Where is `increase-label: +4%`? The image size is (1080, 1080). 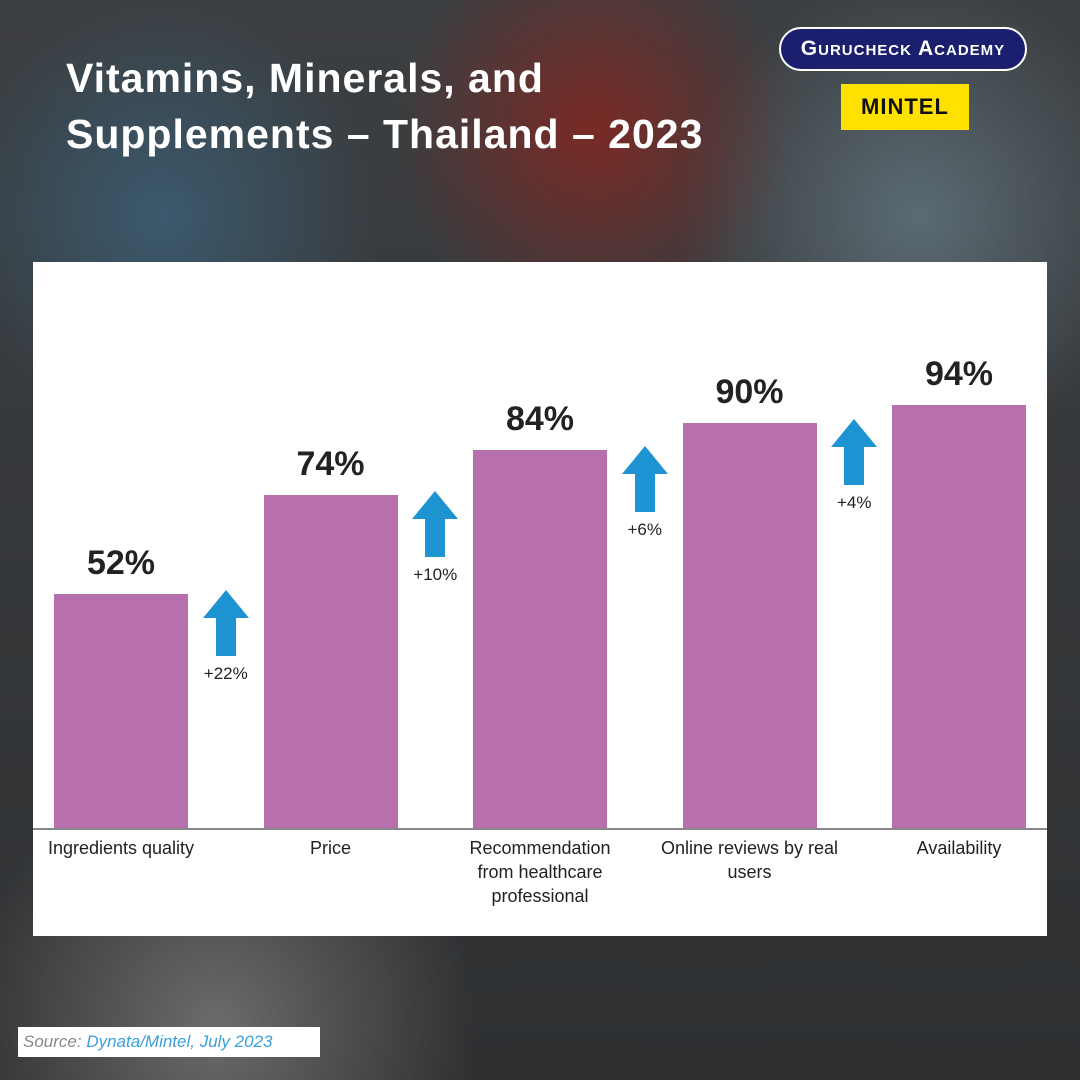
increase-label: +4% is located at coordinates (854, 502).